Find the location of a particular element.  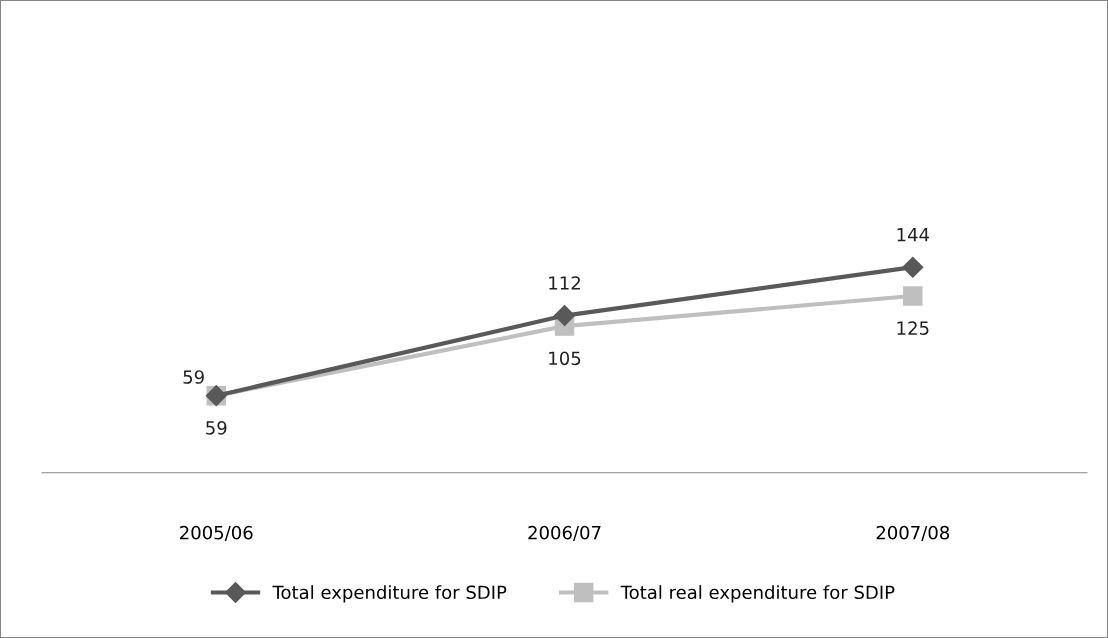

data-label: 125 is located at coordinates (913, 328).